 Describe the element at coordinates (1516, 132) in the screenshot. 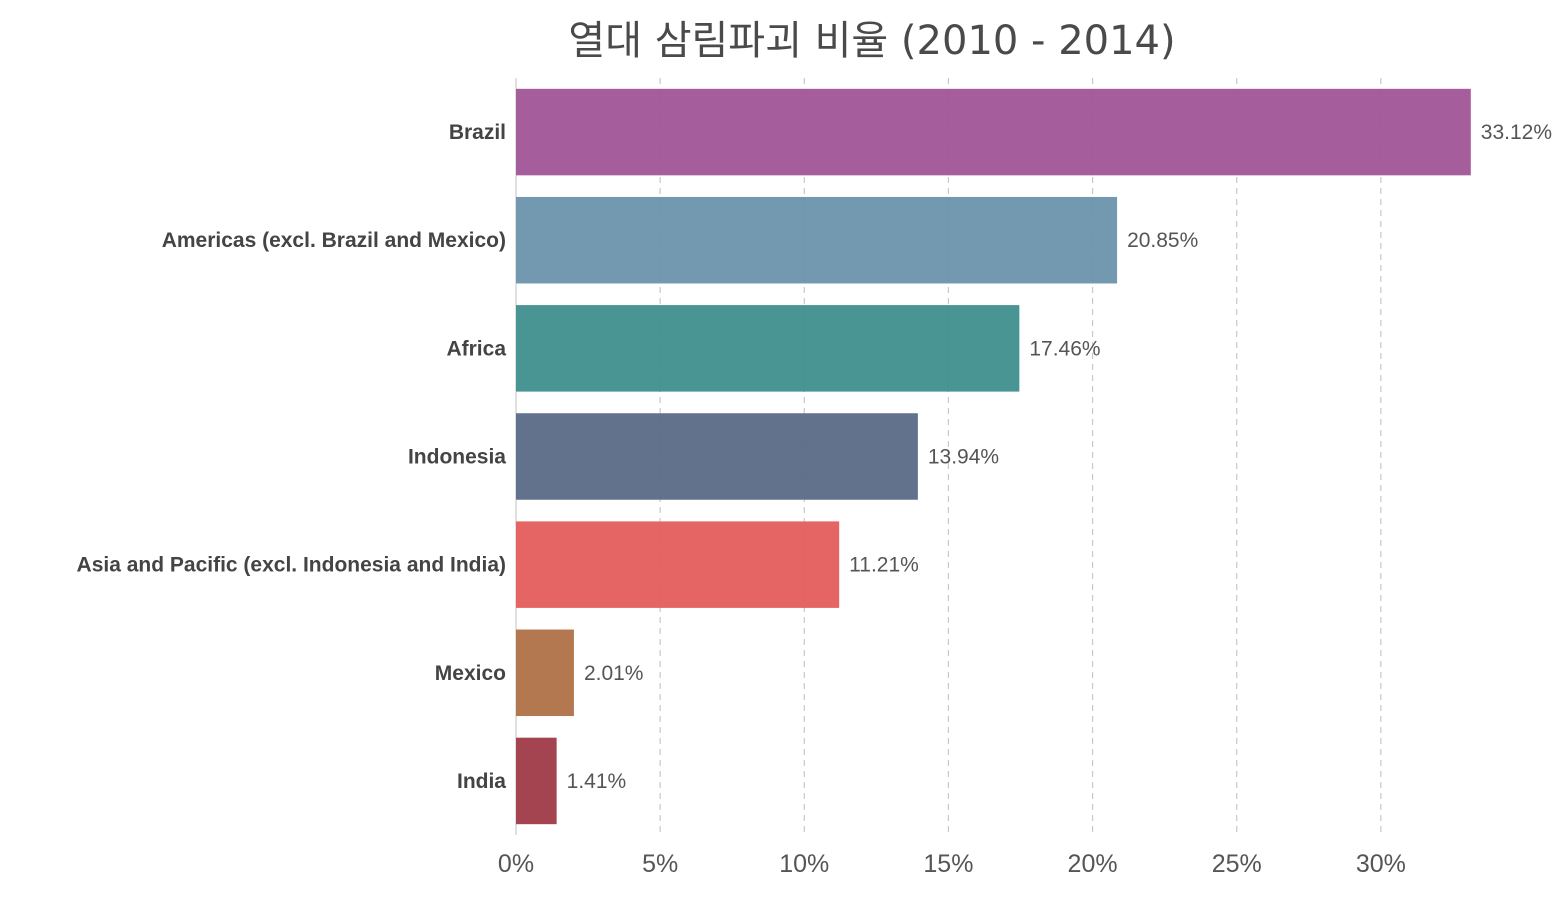

I see `value-label: 33.12%` at that location.